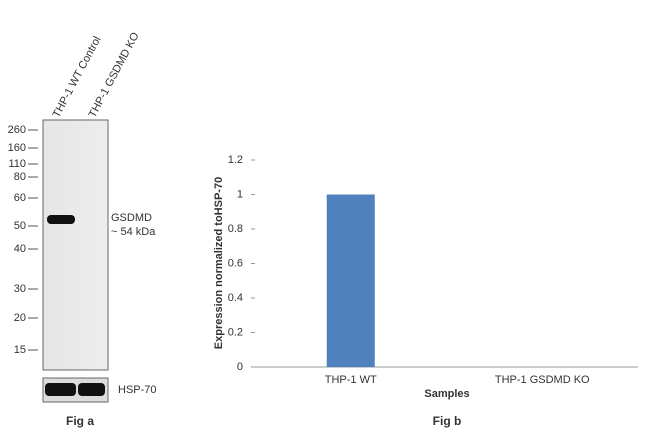 This screenshot has height=436, width=650. I want to click on marker-label: 30, so click(20, 289).